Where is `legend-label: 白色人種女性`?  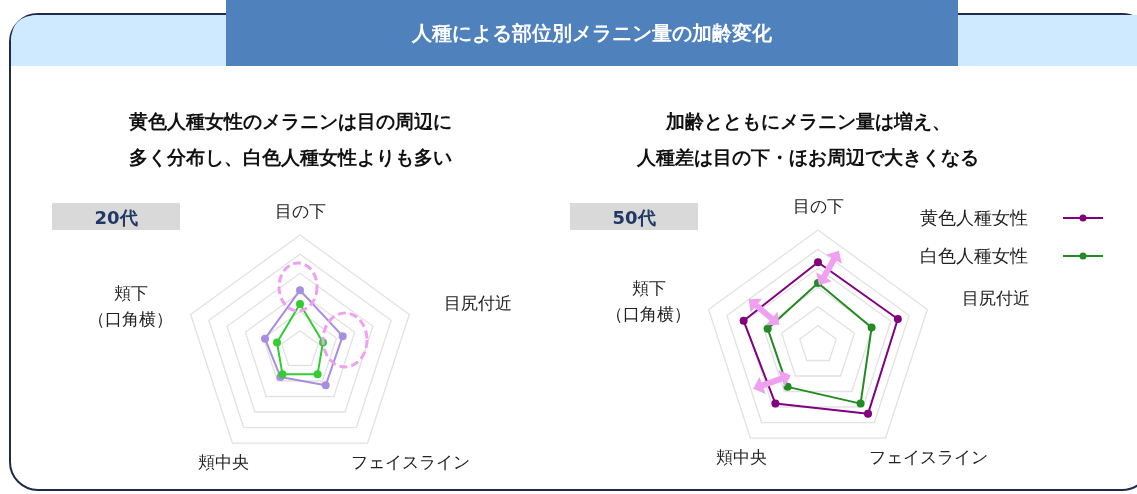
legend-label: 白色人種女性 is located at coordinates (974, 255).